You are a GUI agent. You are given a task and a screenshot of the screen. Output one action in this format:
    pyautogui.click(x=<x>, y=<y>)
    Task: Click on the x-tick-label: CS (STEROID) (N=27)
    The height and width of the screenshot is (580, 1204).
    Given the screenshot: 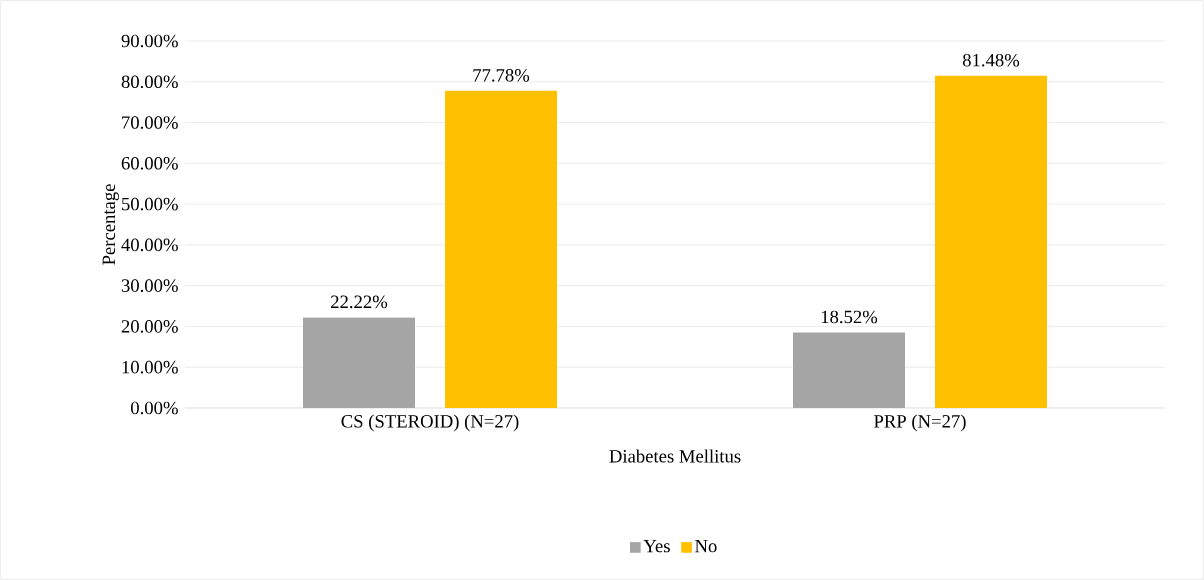 What is the action you would take?
    pyautogui.click(x=430, y=423)
    